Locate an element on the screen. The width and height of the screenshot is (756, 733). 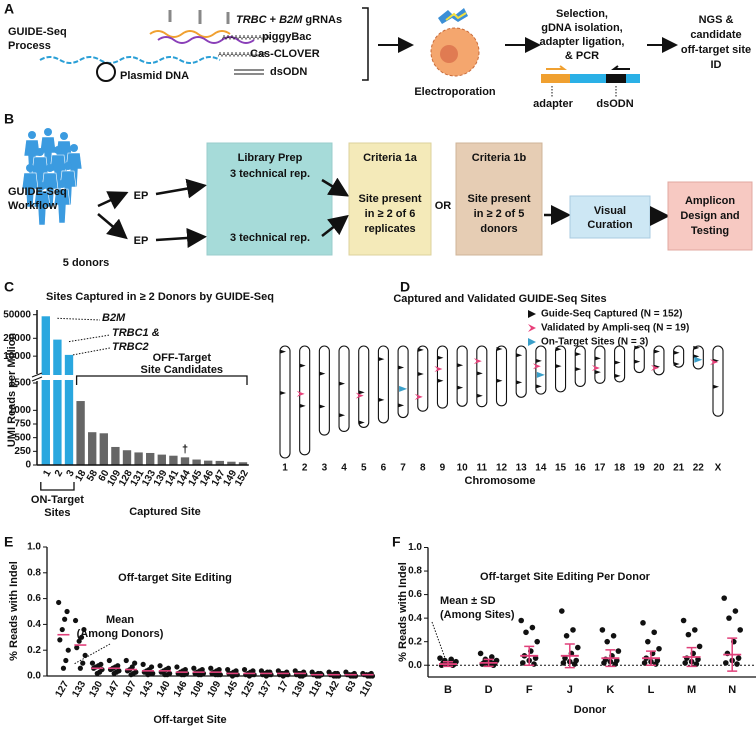
annotation-line is located at coordinates (79, 319).